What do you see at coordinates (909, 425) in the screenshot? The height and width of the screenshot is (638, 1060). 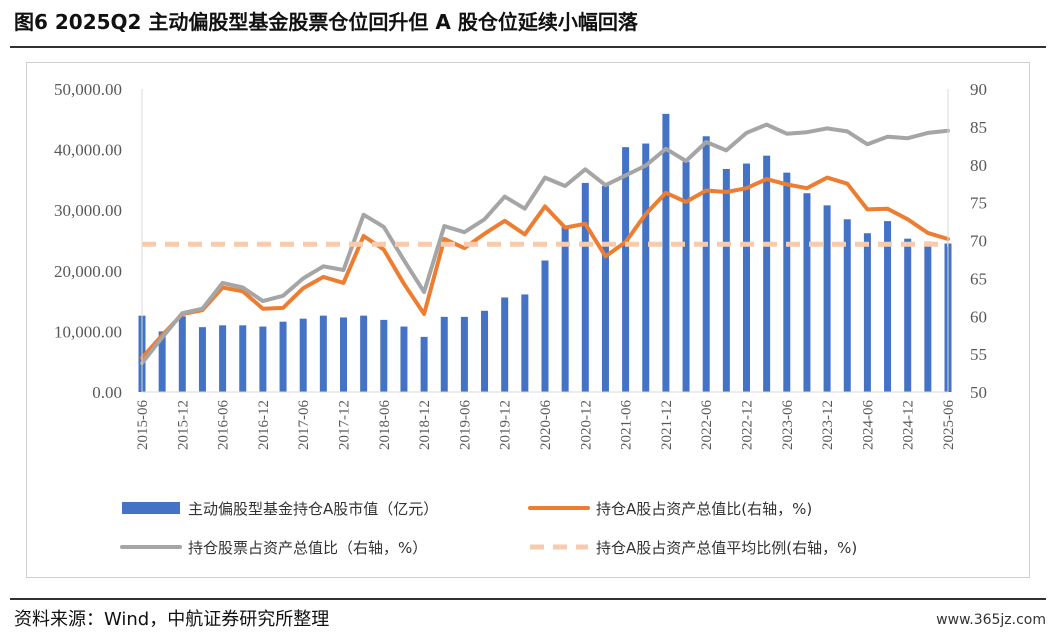 I see `x-tick-label: 2024-12` at bounding box center [909, 425].